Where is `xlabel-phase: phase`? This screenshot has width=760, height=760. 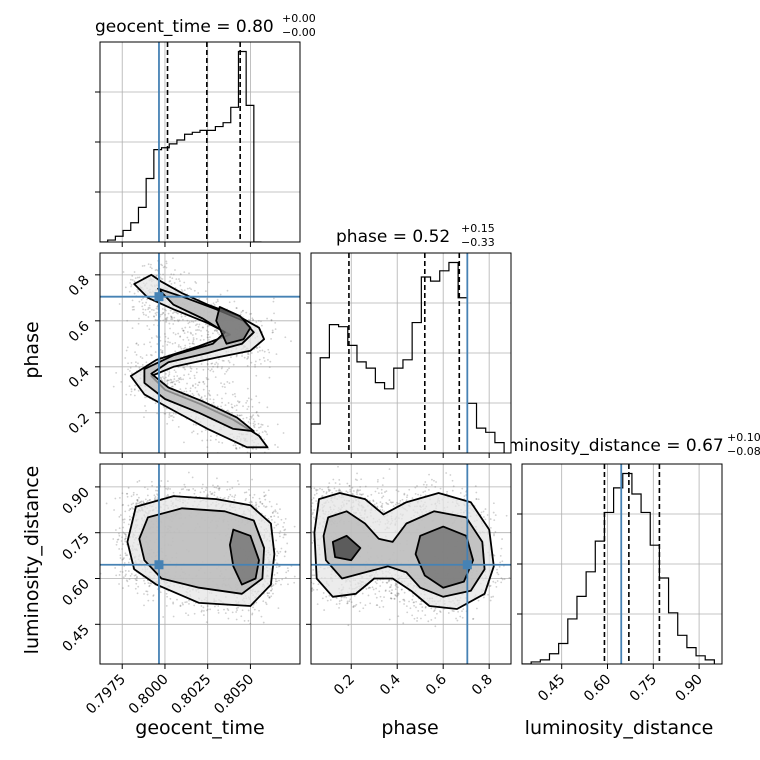 xlabel-phase: phase is located at coordinates (409, 728).